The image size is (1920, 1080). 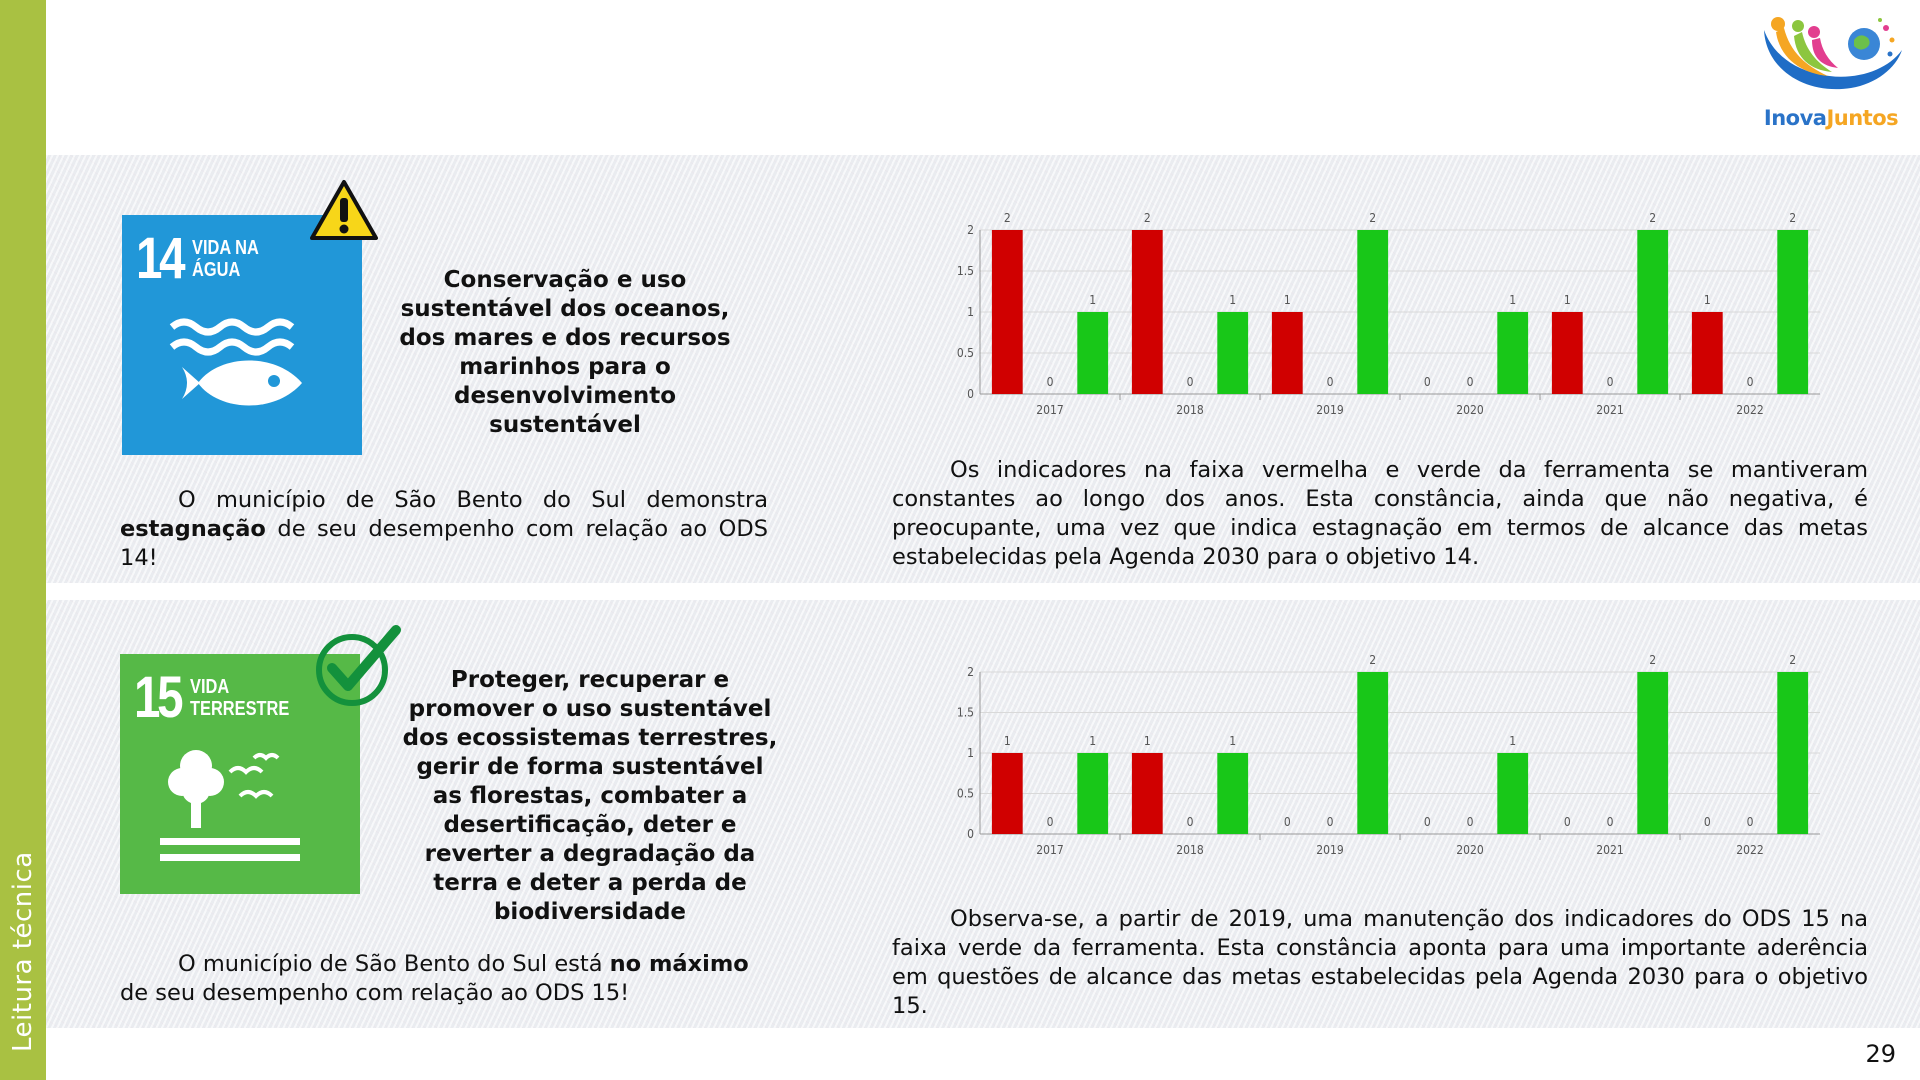 I want to click on logo-wordmark: InovaJuntos, so click(x=1831, y=118).